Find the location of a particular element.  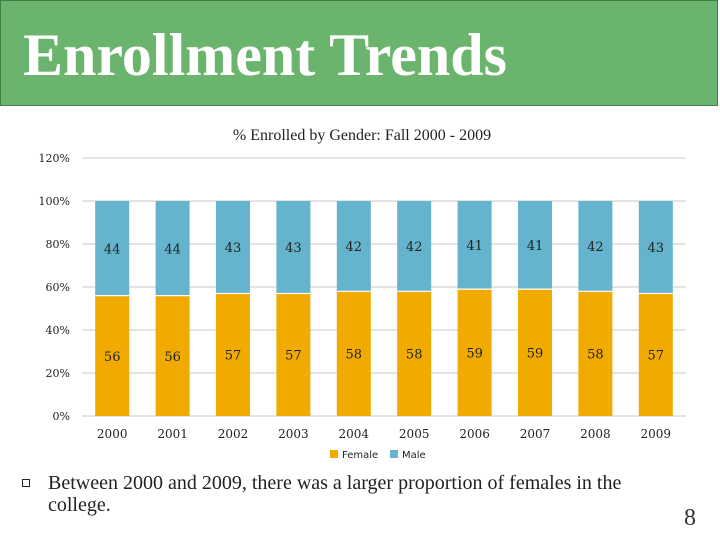

x-tick-label: 2005 is located at coordinates (414, 434).